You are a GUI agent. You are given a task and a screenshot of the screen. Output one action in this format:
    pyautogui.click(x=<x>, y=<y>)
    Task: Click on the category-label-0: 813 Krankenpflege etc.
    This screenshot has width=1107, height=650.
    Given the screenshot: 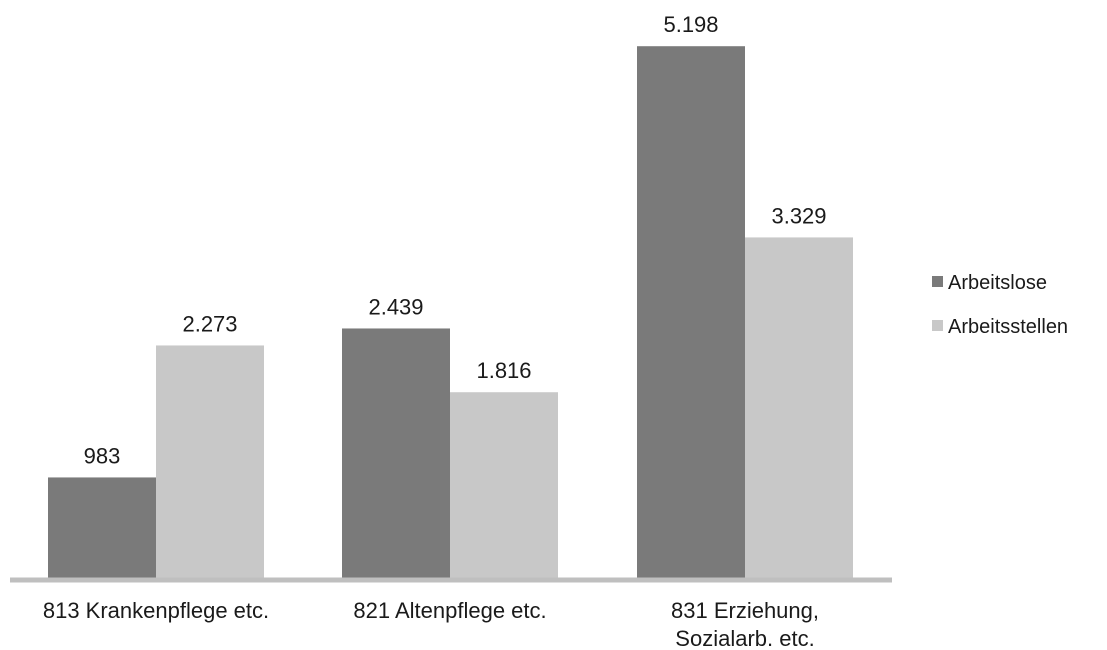 What is the action you would take?
    pyautogui.click(x=156, y=610)
    